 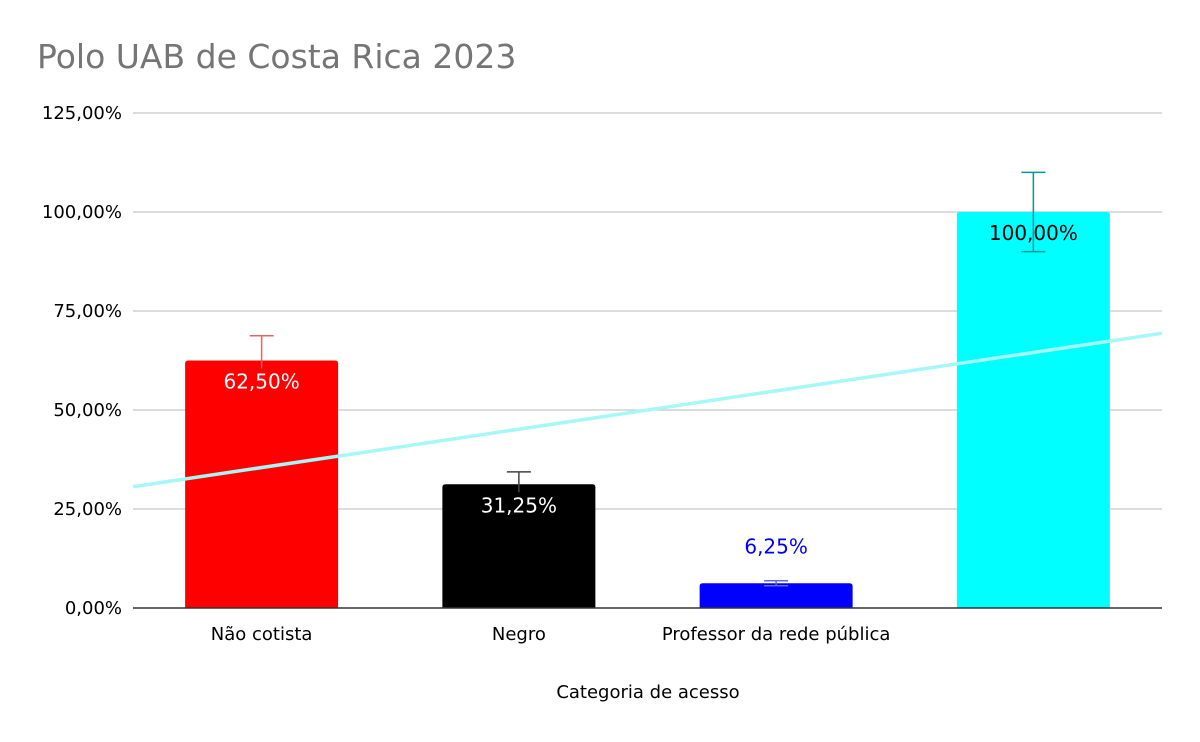 I want to click on y-tick-label: 125,00%, so click(x=82, y=113).